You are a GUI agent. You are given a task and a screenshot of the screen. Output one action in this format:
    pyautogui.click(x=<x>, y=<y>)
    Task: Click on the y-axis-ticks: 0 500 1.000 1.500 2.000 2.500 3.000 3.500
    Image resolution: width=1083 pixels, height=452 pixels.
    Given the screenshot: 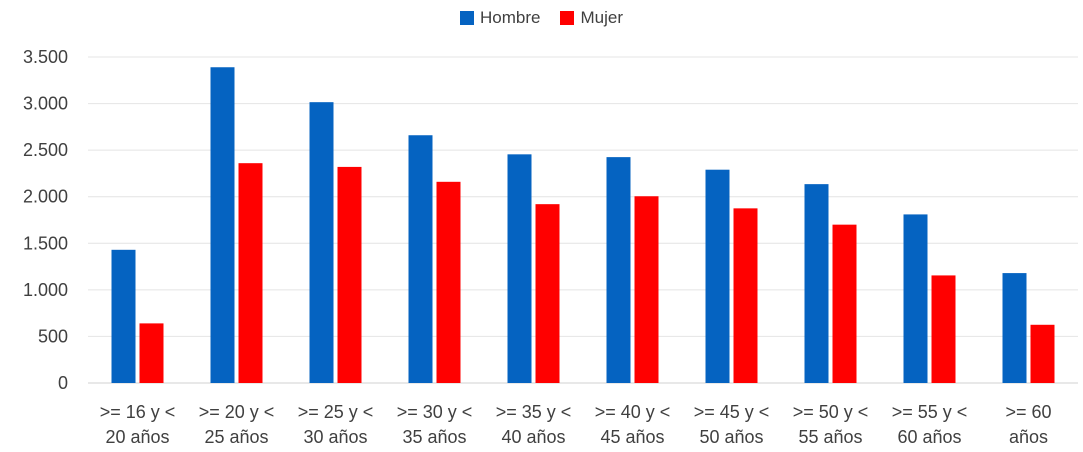 What is the action you would take?
    pyautogui.click(x=45, y=220)
    